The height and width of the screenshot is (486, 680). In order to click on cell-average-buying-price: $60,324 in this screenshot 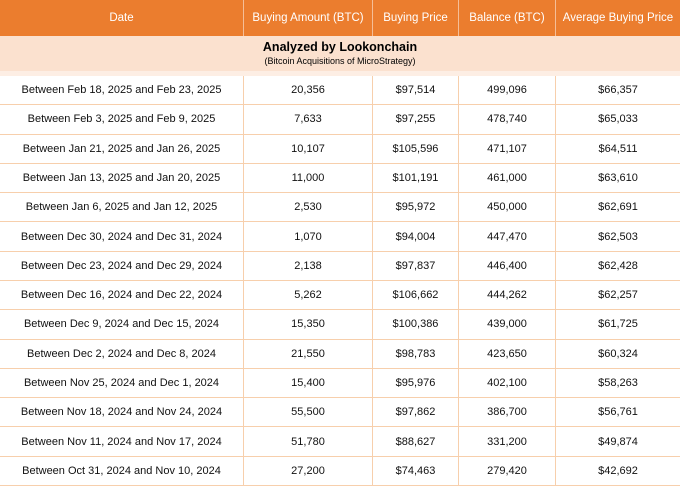, I will do `click(617, 353)`.